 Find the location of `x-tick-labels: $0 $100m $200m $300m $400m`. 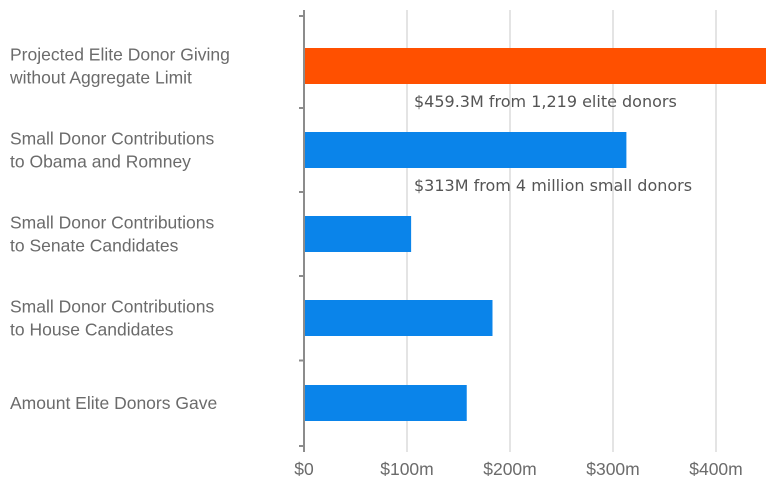

x-tick-labels: $0 $100m $200m $300m $400m is located at coordinates (518, 469).